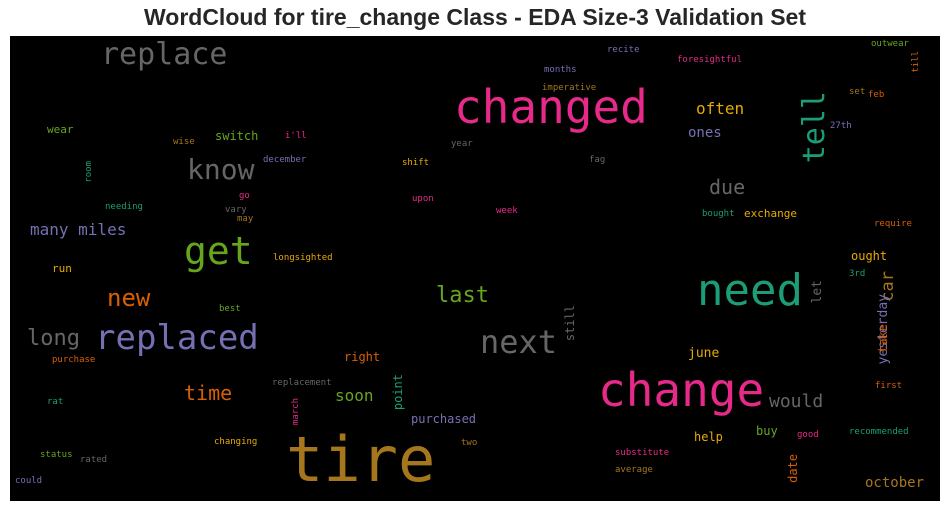 This screenshot has height=511, width=950. What do you see at coordinates (62, 268) in the screenshot?
I see `word-run: run` at bounding box center [62, 268].